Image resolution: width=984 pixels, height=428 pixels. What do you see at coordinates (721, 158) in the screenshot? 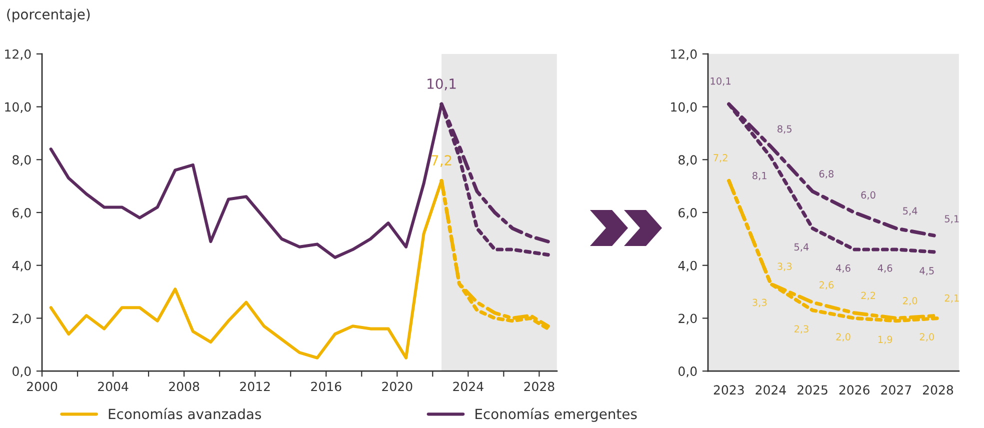
I see `data-label: 7,2` at bounding box center [721, 158].